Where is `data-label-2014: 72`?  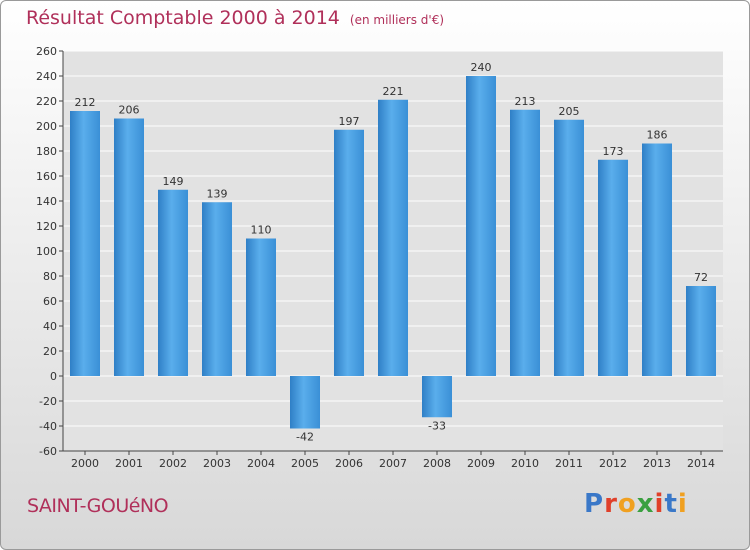
data-label-2014: 72 is located at coordinates (701, 277).